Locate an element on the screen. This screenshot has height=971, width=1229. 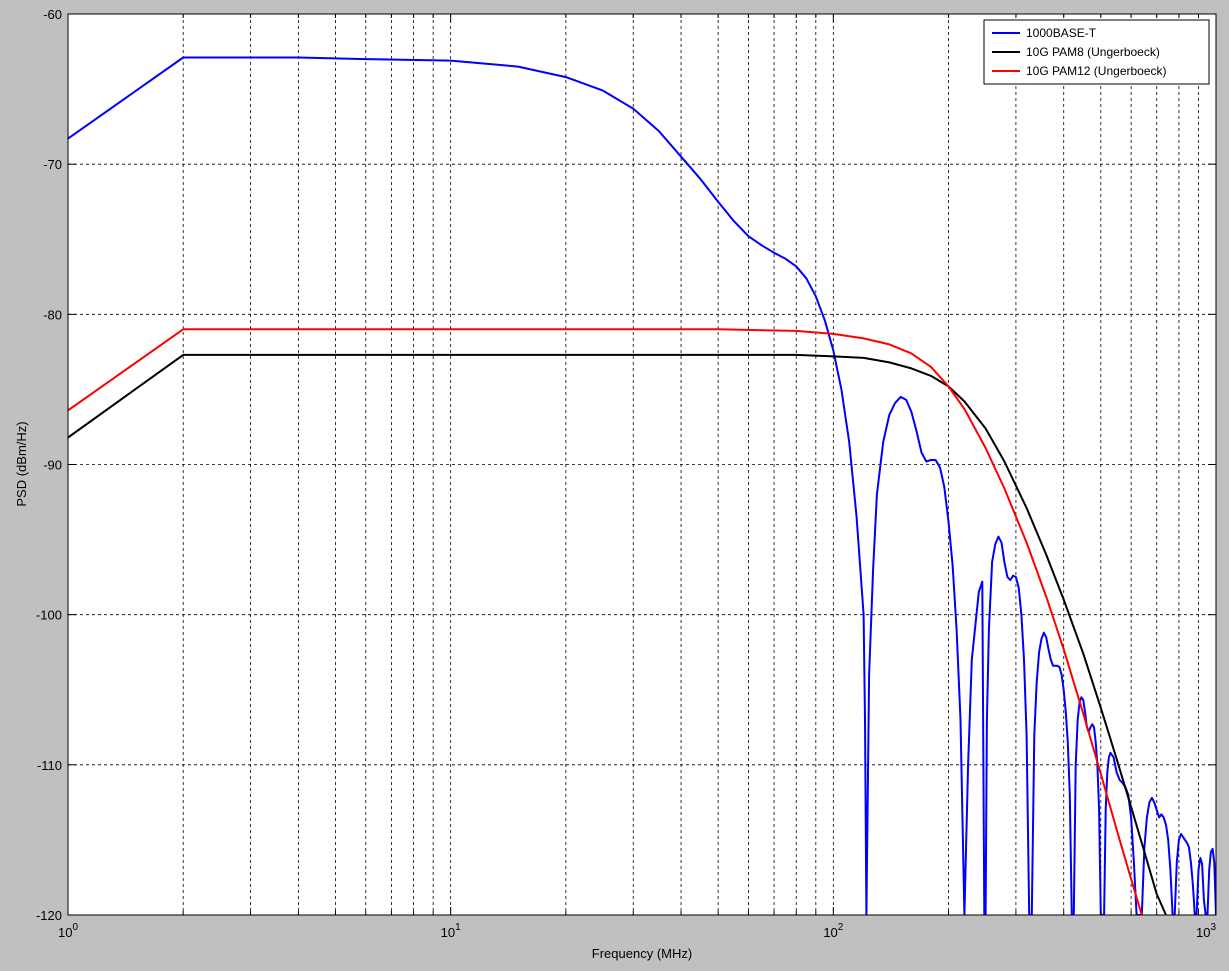
x-tick-label: 10² is located at coordinates (833, 931).